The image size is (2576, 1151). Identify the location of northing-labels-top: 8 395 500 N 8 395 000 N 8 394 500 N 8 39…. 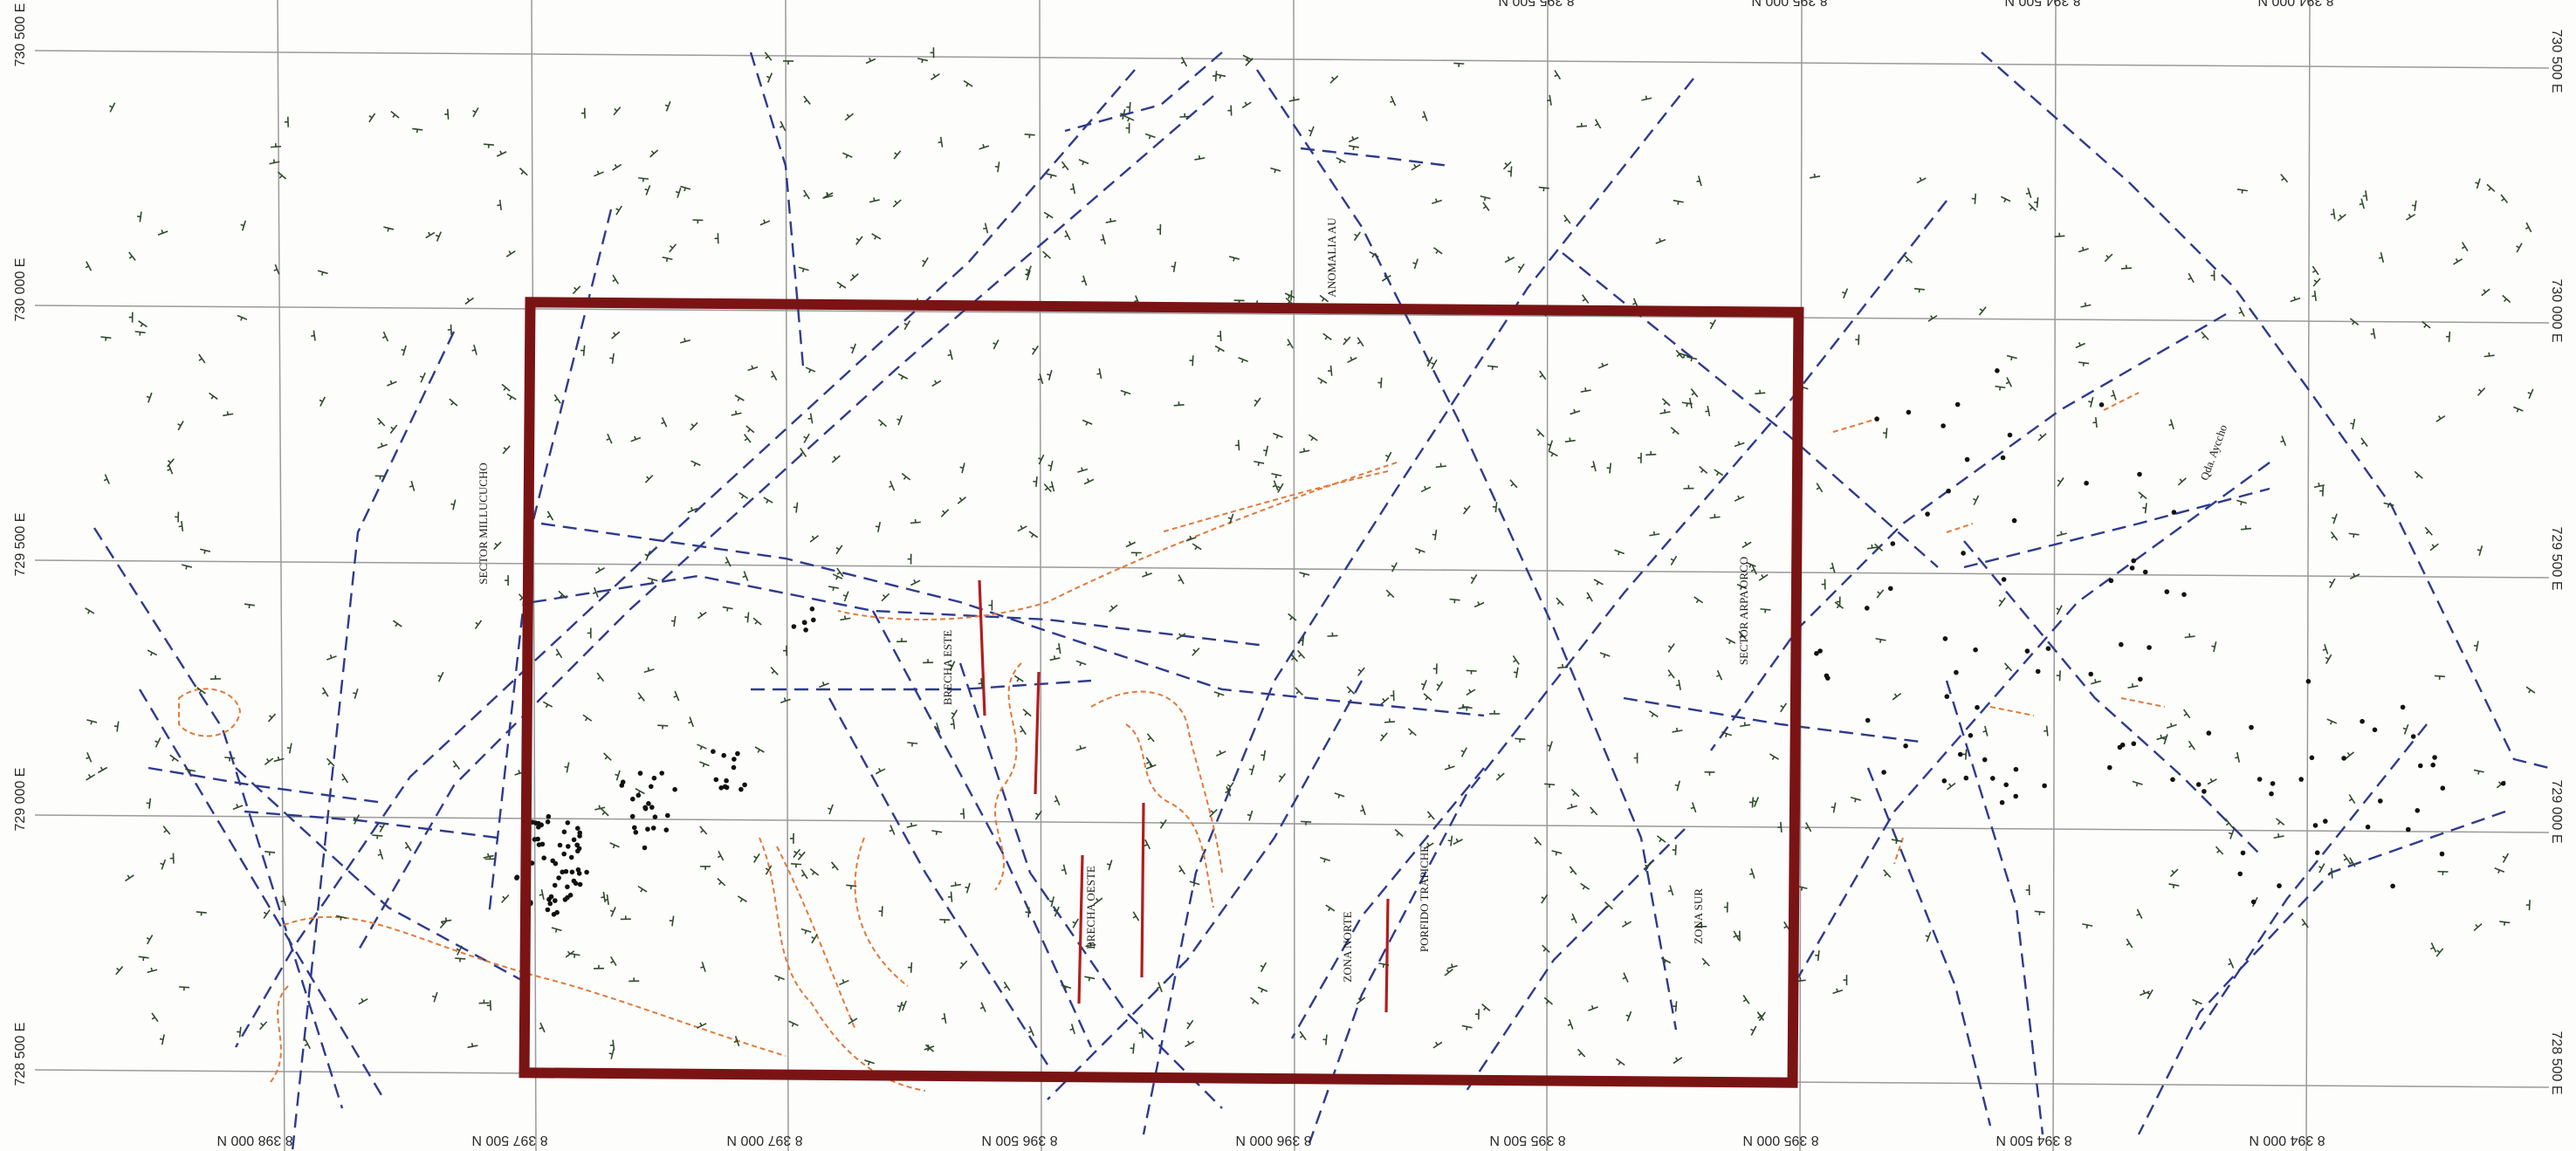
(1915, 4).